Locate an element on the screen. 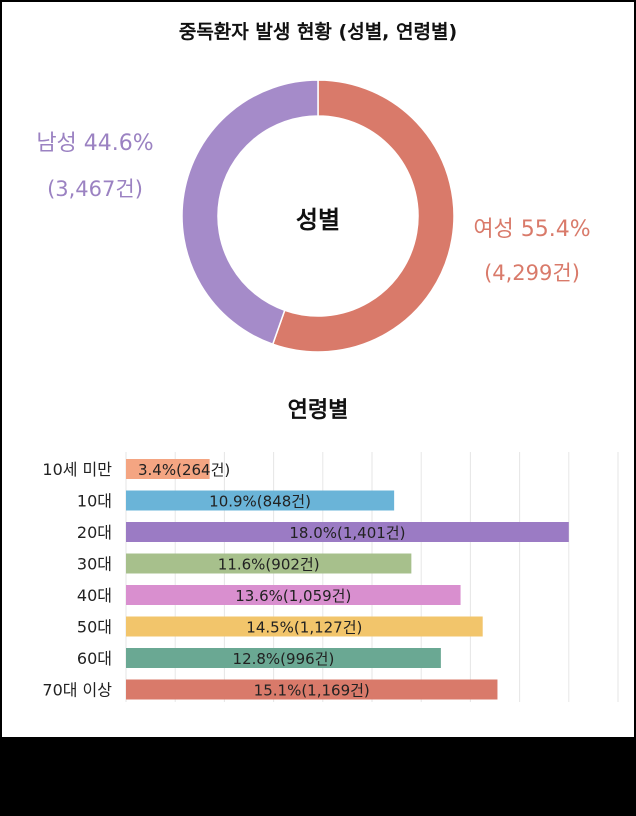  data-label: 18.0%(1,401건) is located at coordinates (347, 533).